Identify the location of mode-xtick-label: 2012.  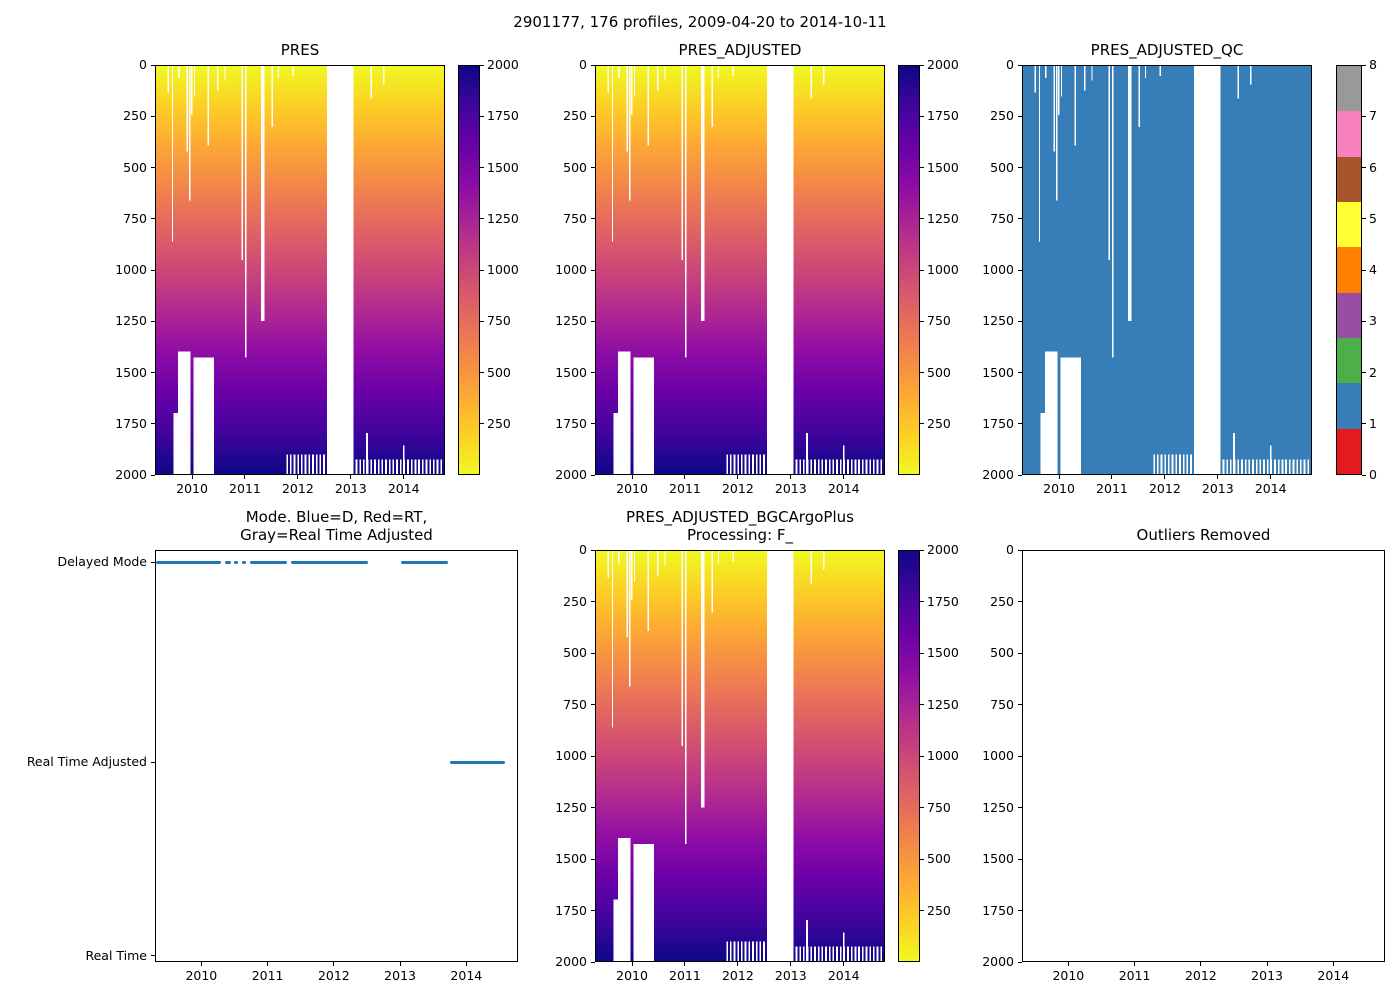
(333, 975).